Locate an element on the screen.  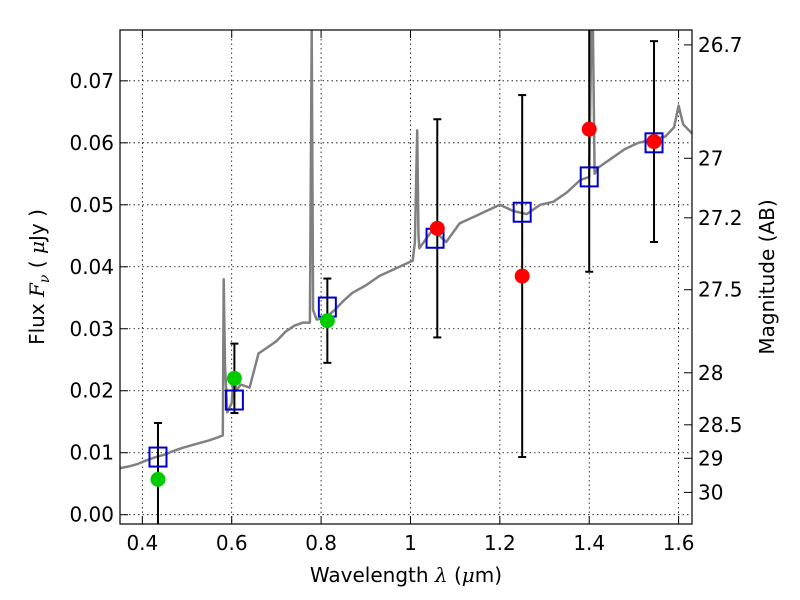
x-tick-label-6: 1.6 is located at coordinates (679, 543).